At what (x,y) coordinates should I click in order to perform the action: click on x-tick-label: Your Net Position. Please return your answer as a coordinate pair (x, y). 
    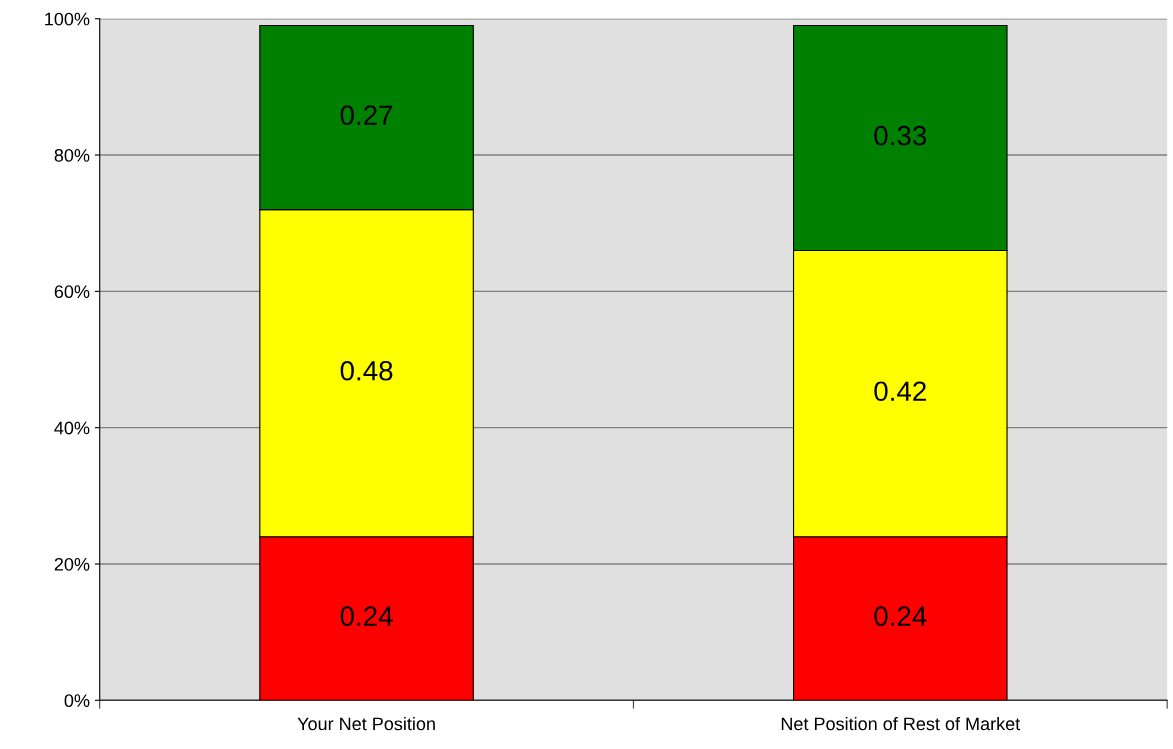
    Looking at the image, I should click on (366, 723).